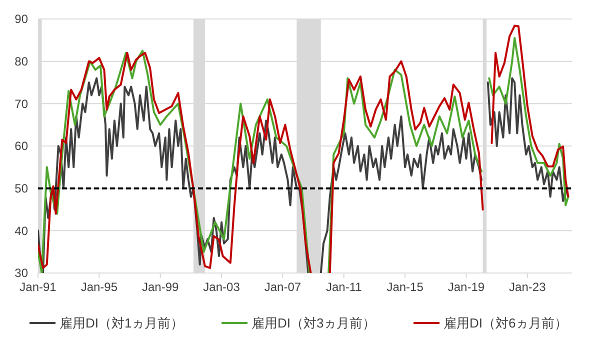 This screenshot has height=343, width=595. Describe the element at coordinates (314, 323) in the screenshot. I see `legend-label: 雇用DI（対3ヵ月前）` at that location.